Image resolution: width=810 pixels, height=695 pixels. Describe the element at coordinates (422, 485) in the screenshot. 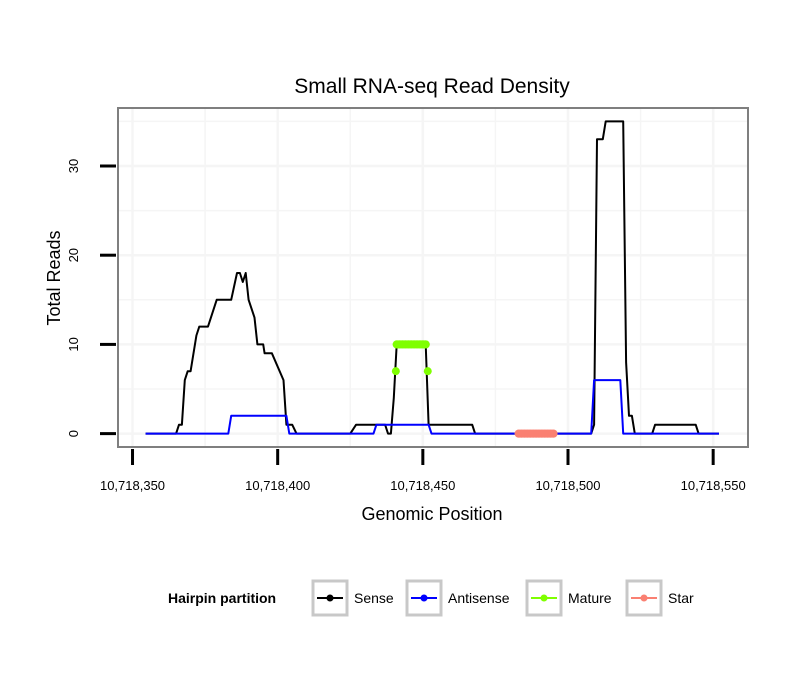

I see `x-tick-label: 10,718,450` at that location.